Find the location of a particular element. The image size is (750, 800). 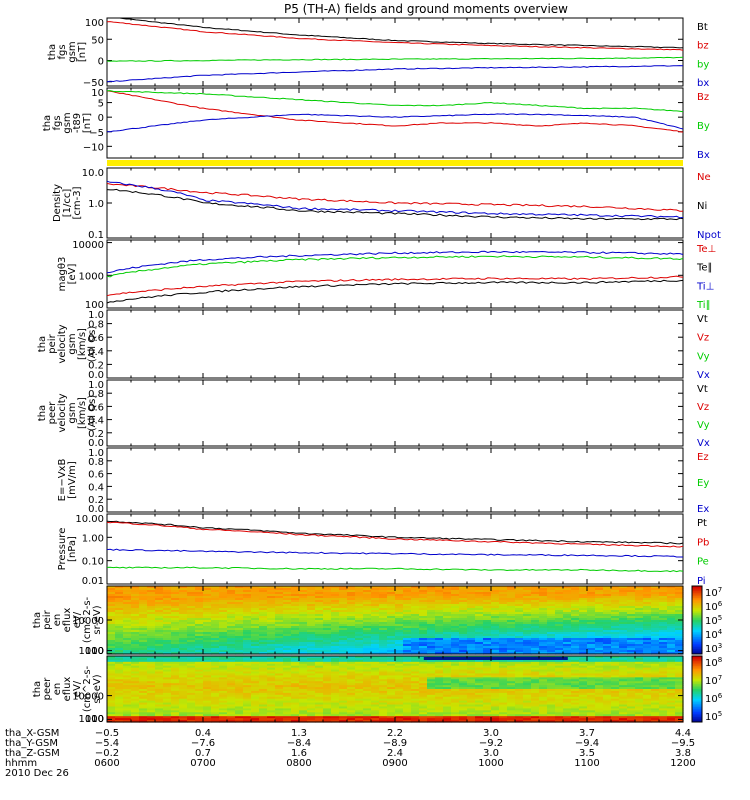

y-axis-label: tha is located at coordinates (37, 689).